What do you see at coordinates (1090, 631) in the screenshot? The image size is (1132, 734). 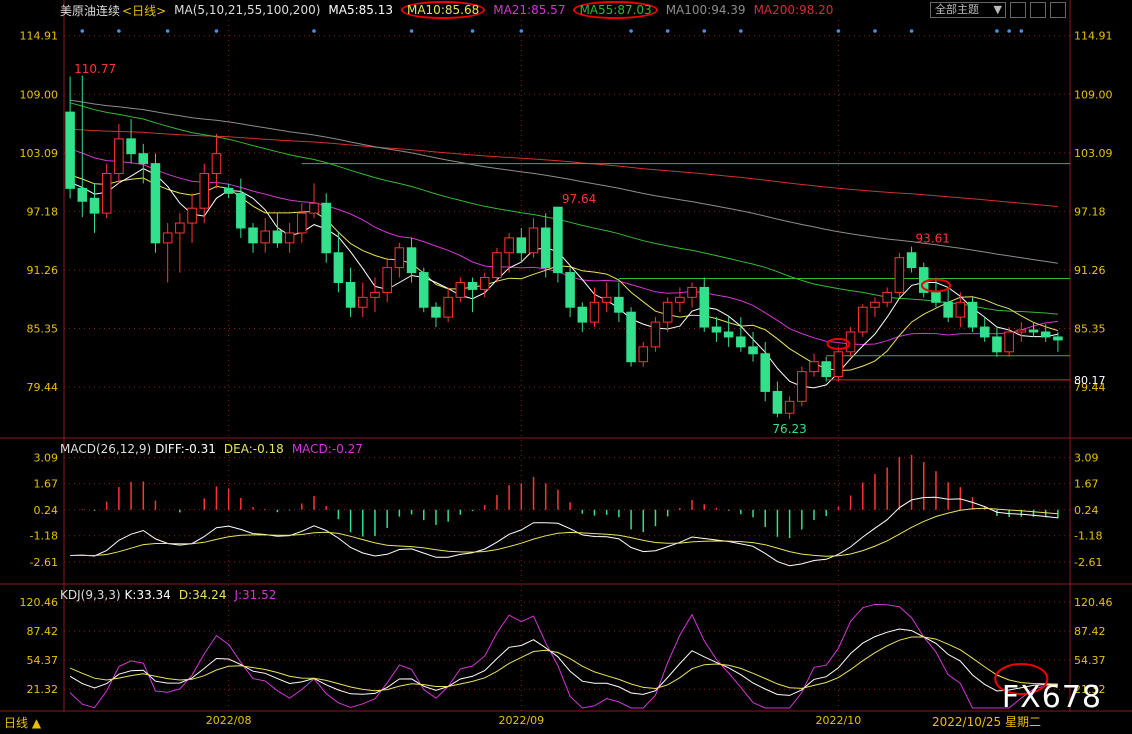 I see `y-tick-label-right: 87.42` at bounding box center [1090, 631].